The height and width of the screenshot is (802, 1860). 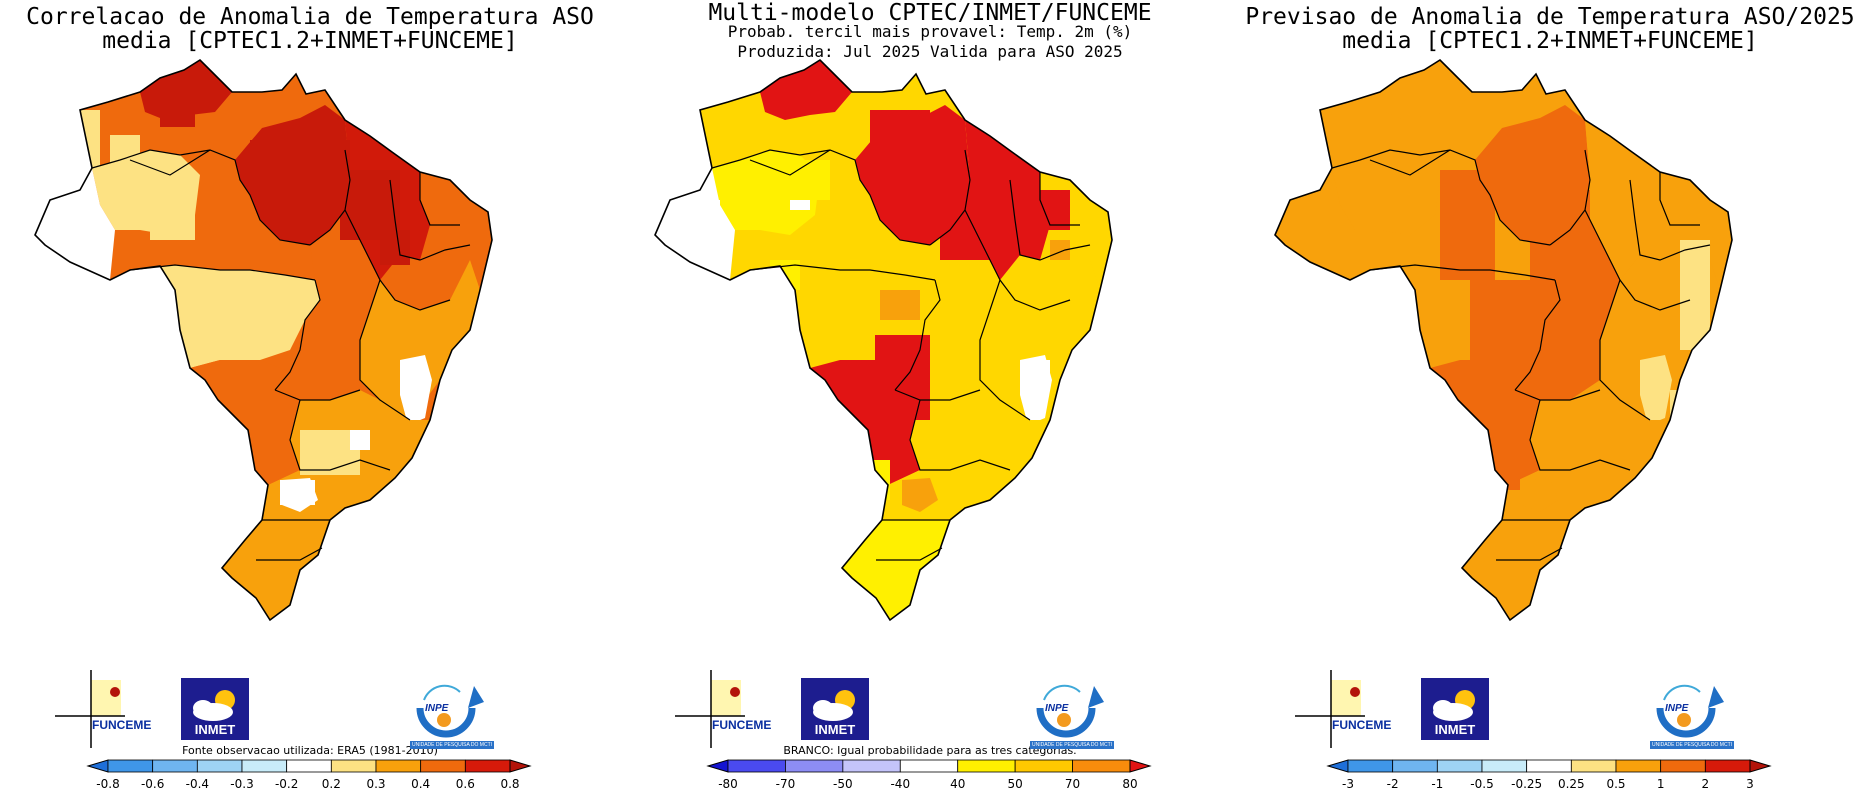 I want to click on colorbar-tick-label: -1, so click(x=1437, y=784).